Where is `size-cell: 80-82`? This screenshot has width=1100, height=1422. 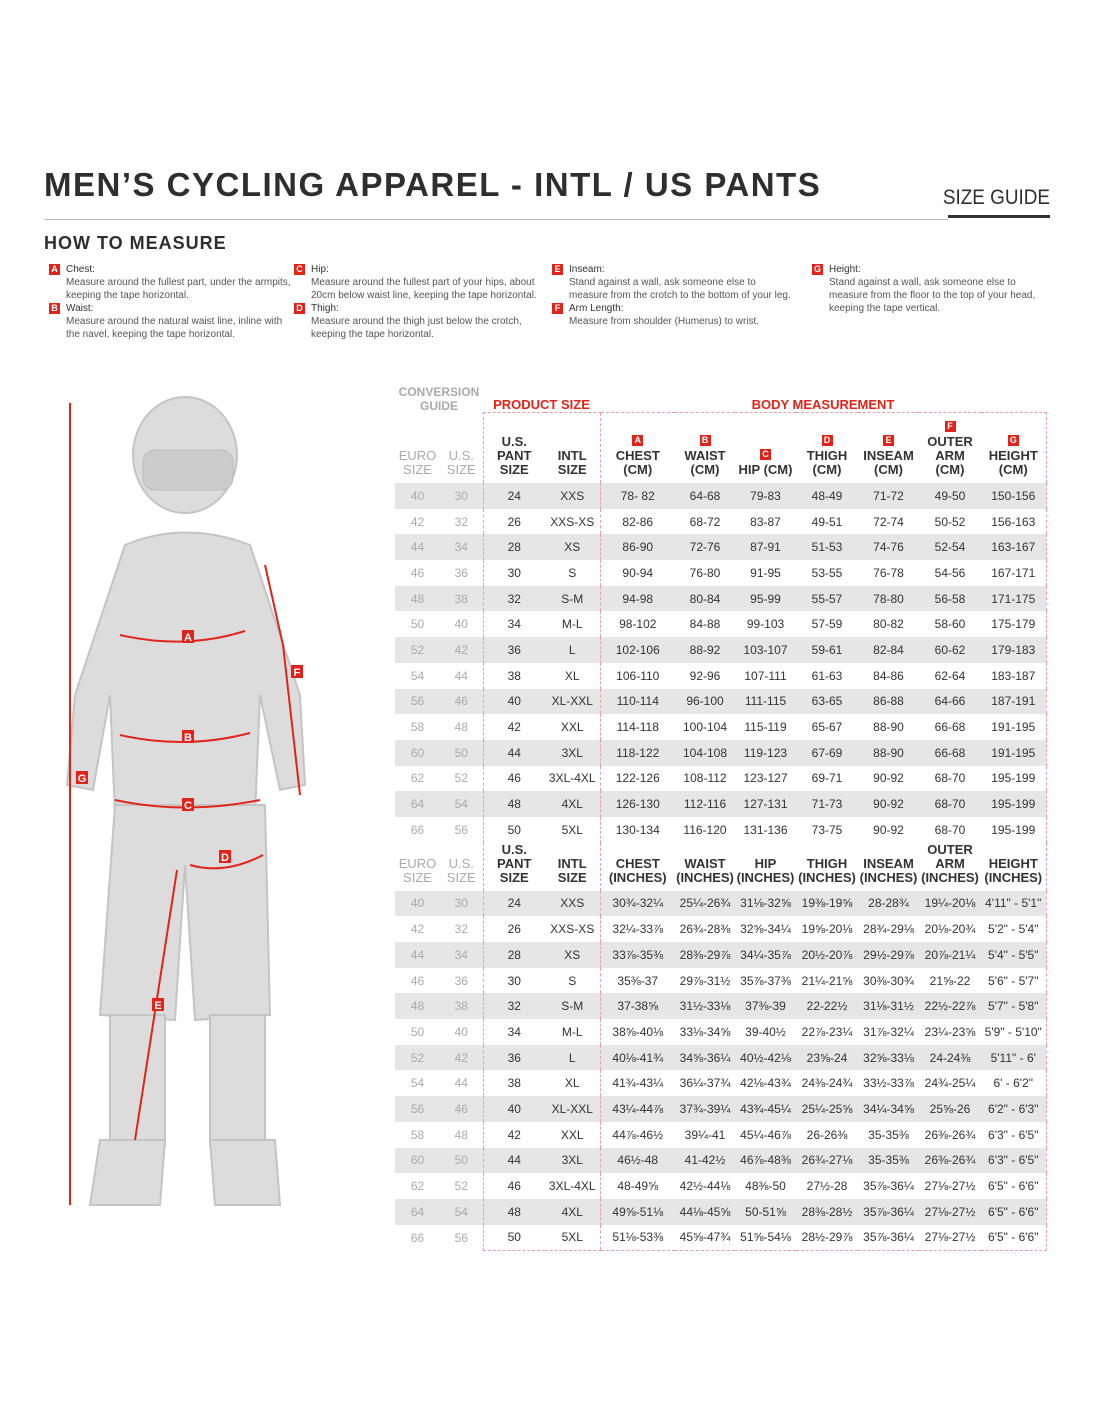
size-cell: 80-82 is located at coordinates (888, 624).